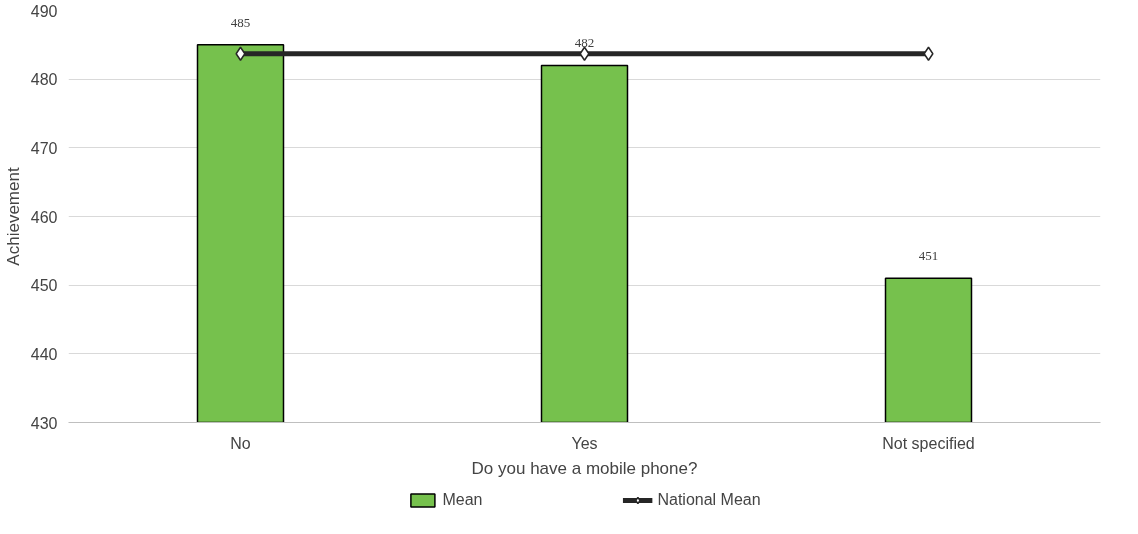 The height and width of the screenshot is (534, 1138). I want to click on y-tick-label: 470, so click(44, 148).